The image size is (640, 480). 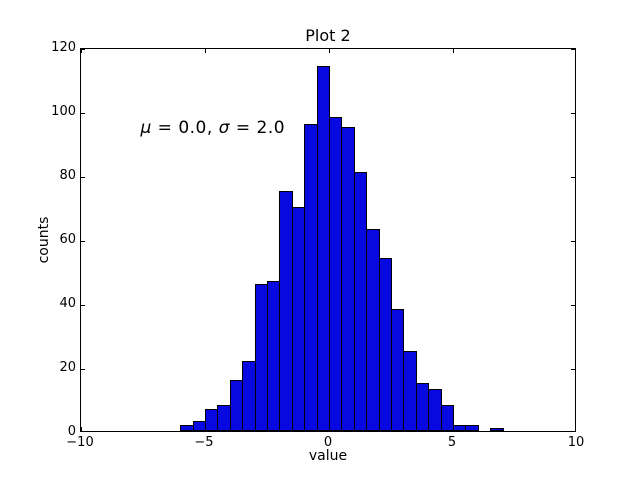 I want to click on sigma-value-text: = 2.0, so click(x=257, y=128).